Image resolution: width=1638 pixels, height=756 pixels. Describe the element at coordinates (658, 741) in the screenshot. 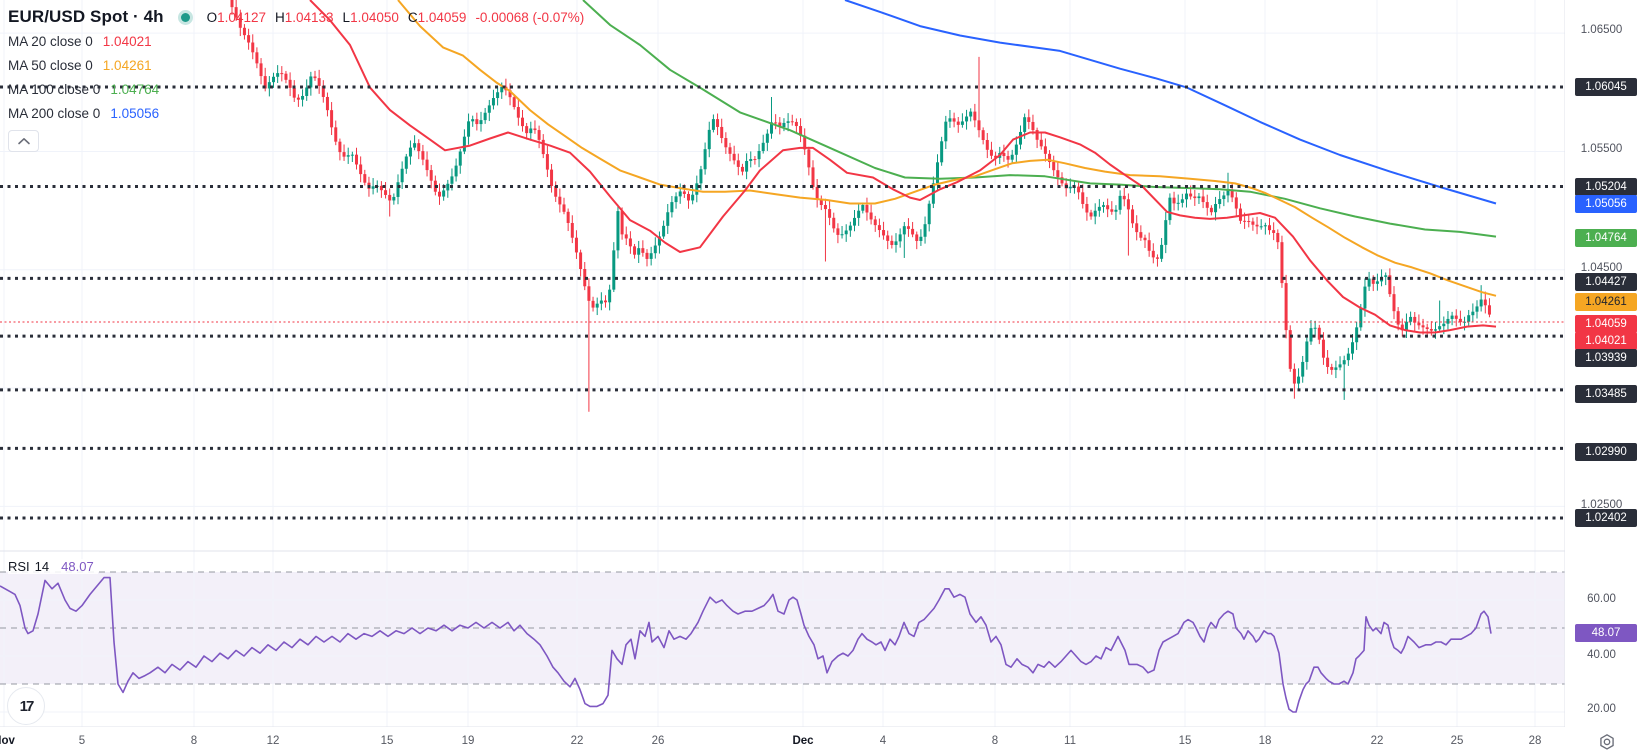

I see `time-tick: 26` at that location.